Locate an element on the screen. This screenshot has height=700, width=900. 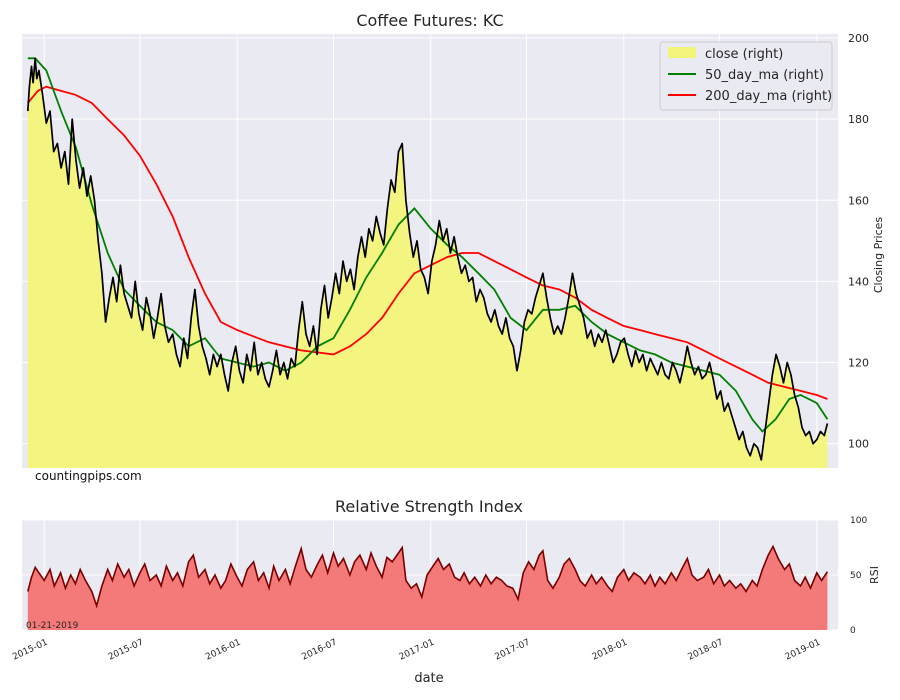
rsi-y-axis-label: RSI is located at coordinates (874, 575).